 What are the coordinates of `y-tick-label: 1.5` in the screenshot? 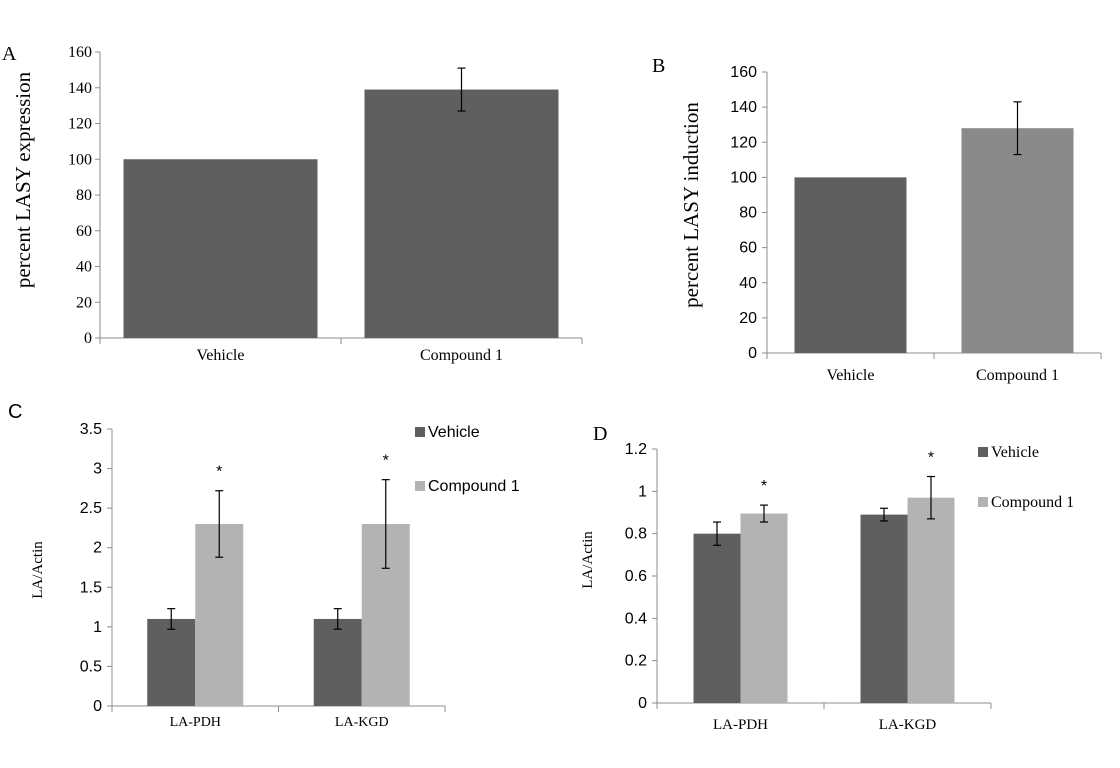 It's located at (91, 587).